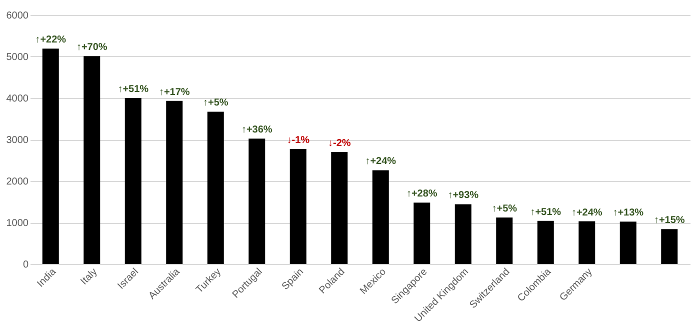 The height and width of the screenshot is (329, 700). I want to click on y-tick-label: 3000, so click(17, 140).